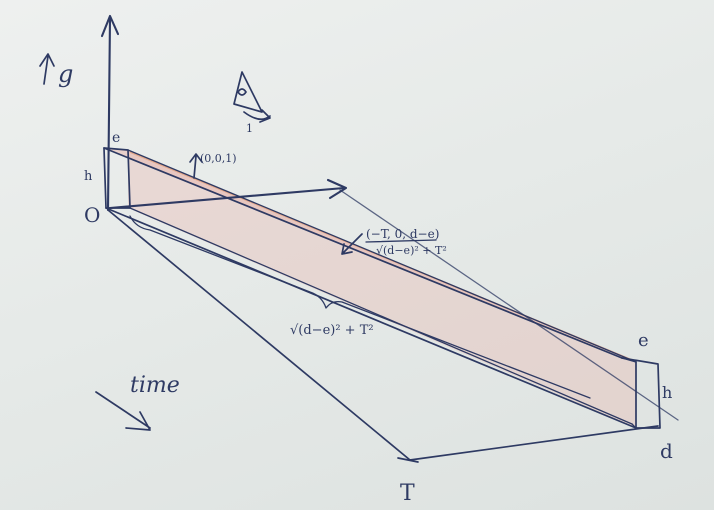 Image resolution: width=714 pixels, height=510 pixels. I want to click on g-axis-arrowhead, so click(110, 26).